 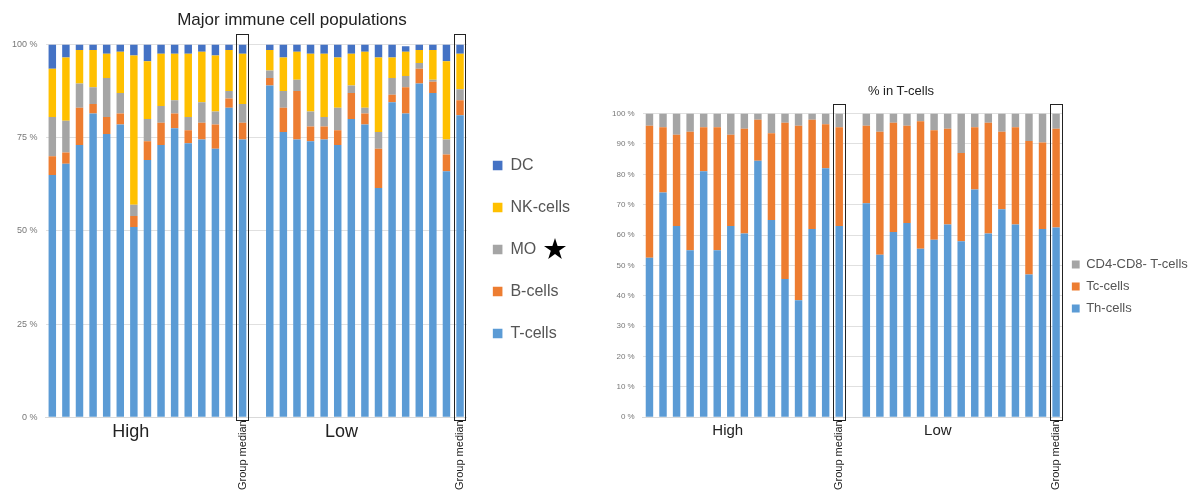 What do you see at coordinates (625, 265) in the screenshot?
I see `y-tick-label: 50 %` at bounding box center [625, 265].